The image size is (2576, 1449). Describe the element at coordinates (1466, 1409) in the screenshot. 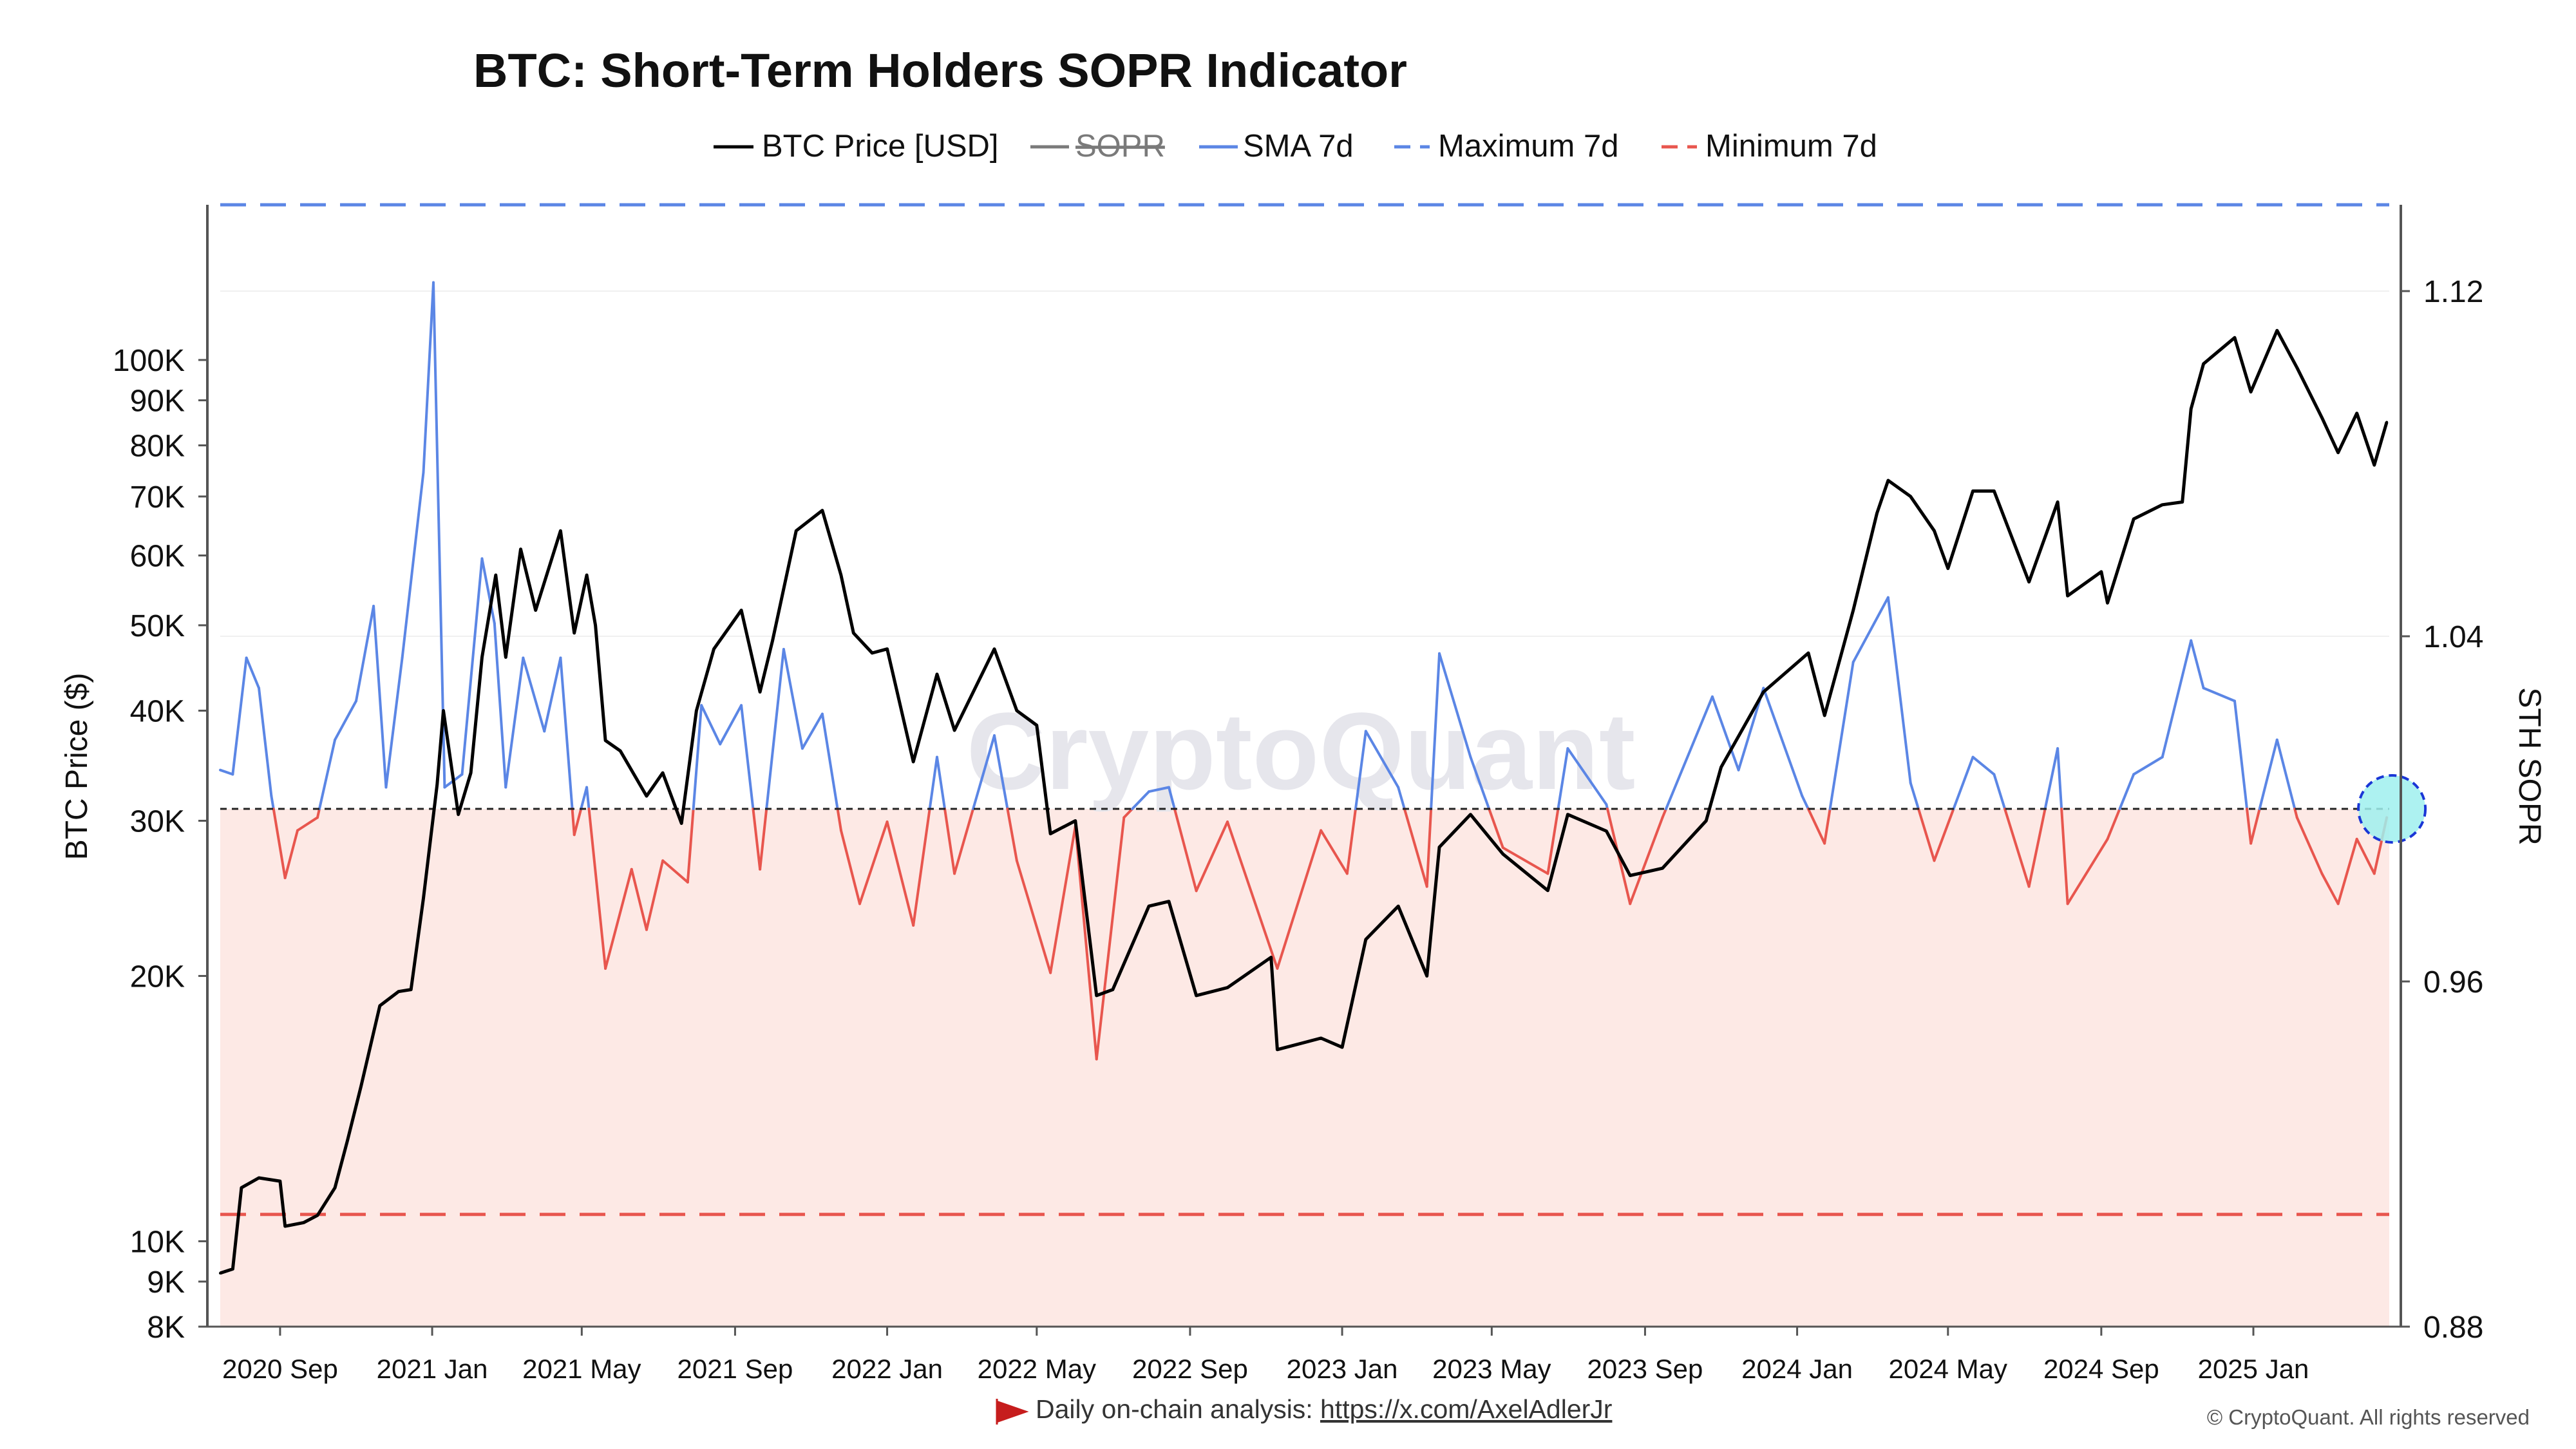

I see `footer-link: https://x.com/AxelAdlerJr` at that location.